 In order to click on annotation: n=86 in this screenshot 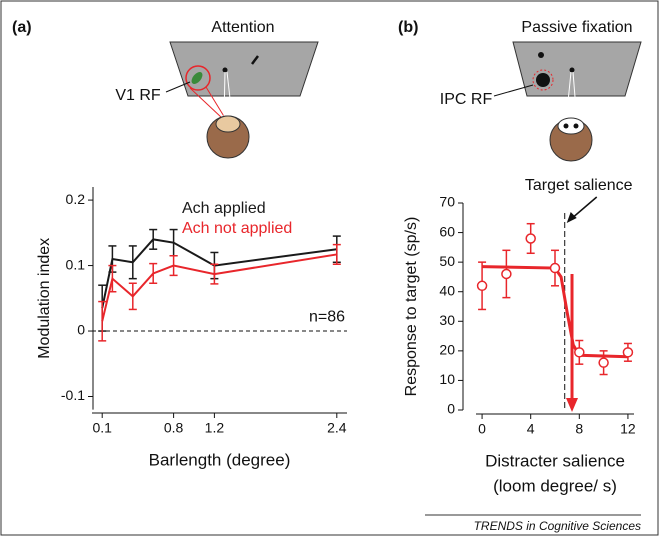, I will do `click(327, 316)`.